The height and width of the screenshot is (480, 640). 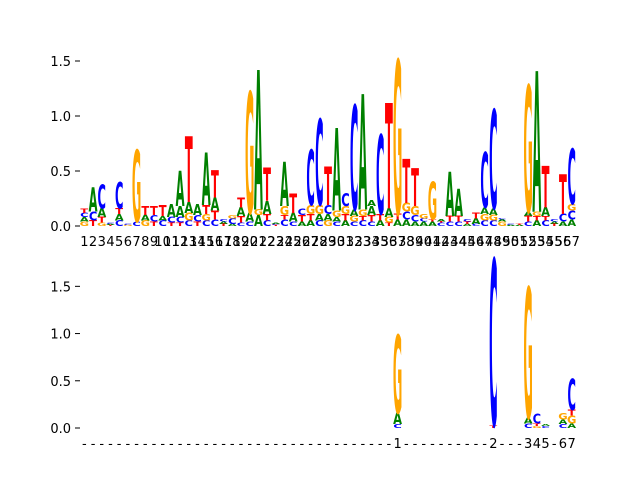 What do you see at coordinates (397, 444) in the screenshot?
I see `x-tick-label: 1` at bounding box center [397, 444].